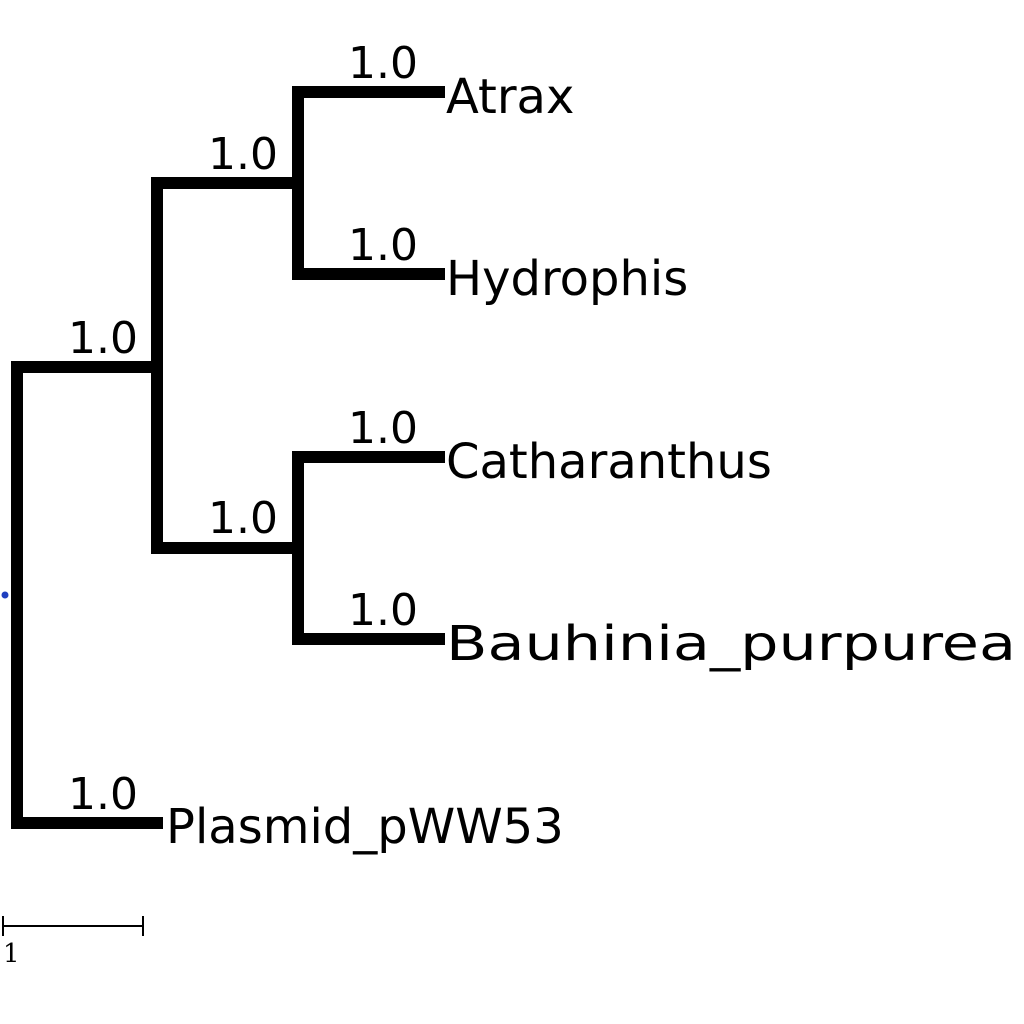 The height and width of the screenshot is (1024, 1024). Describe the element at coordinates (365, 827) in the screenshot. I see `leaf-label-plasmid: Plasmid_pWW53` at that location.